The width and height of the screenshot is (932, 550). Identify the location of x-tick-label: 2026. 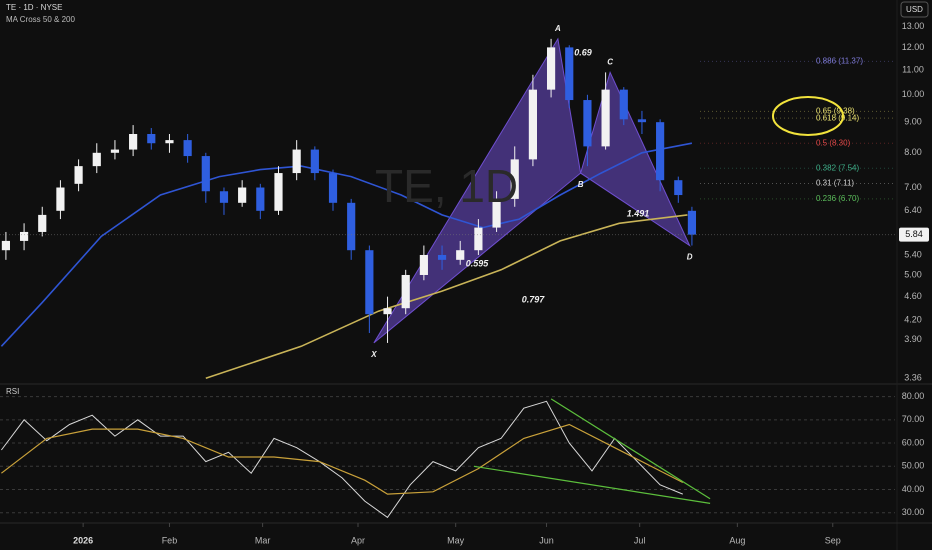
(83, 540).